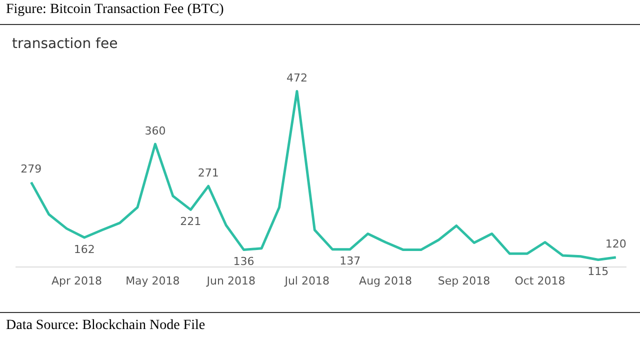  Describe the element at coordinates (540, 281) in the screenshot. I see `x-tick-label: Oct 2018` at that location.